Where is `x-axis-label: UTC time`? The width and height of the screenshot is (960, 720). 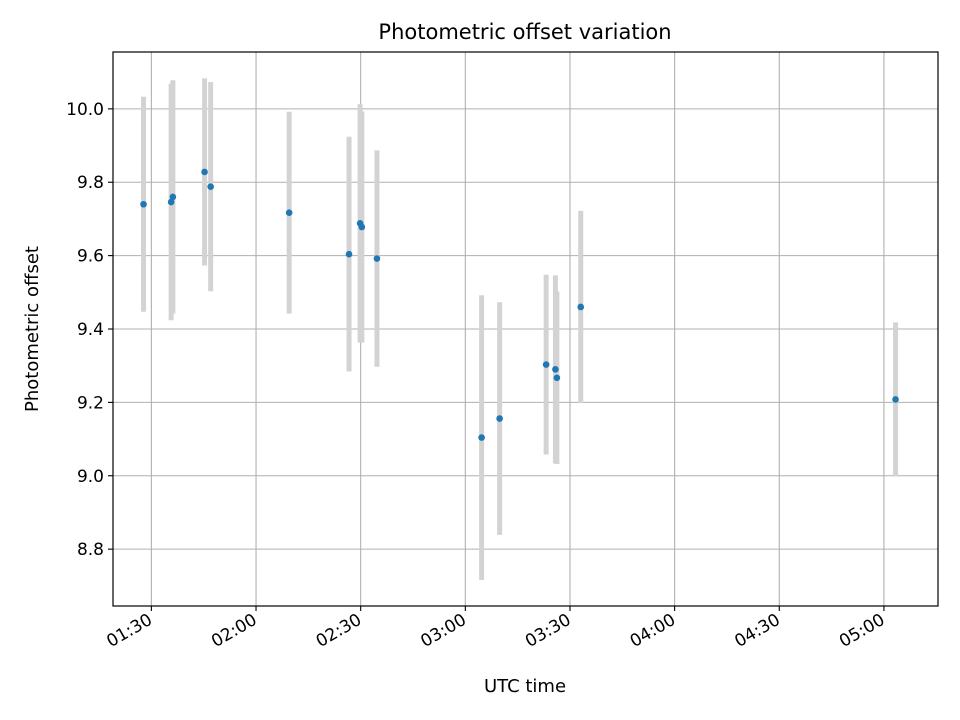
x-axis-label: UTC time is located at coordinates (525, 686).